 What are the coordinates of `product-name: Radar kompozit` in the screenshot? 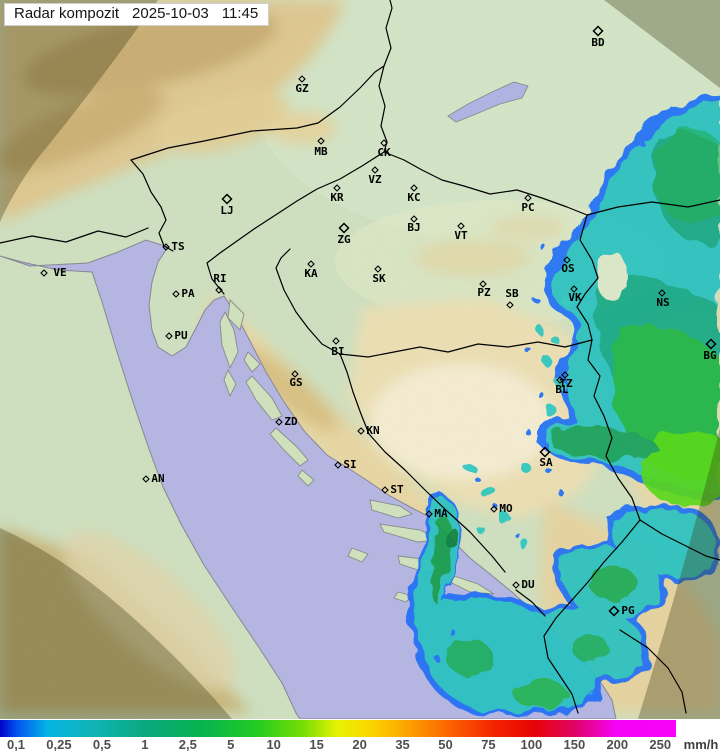 It's located at (67, 13).